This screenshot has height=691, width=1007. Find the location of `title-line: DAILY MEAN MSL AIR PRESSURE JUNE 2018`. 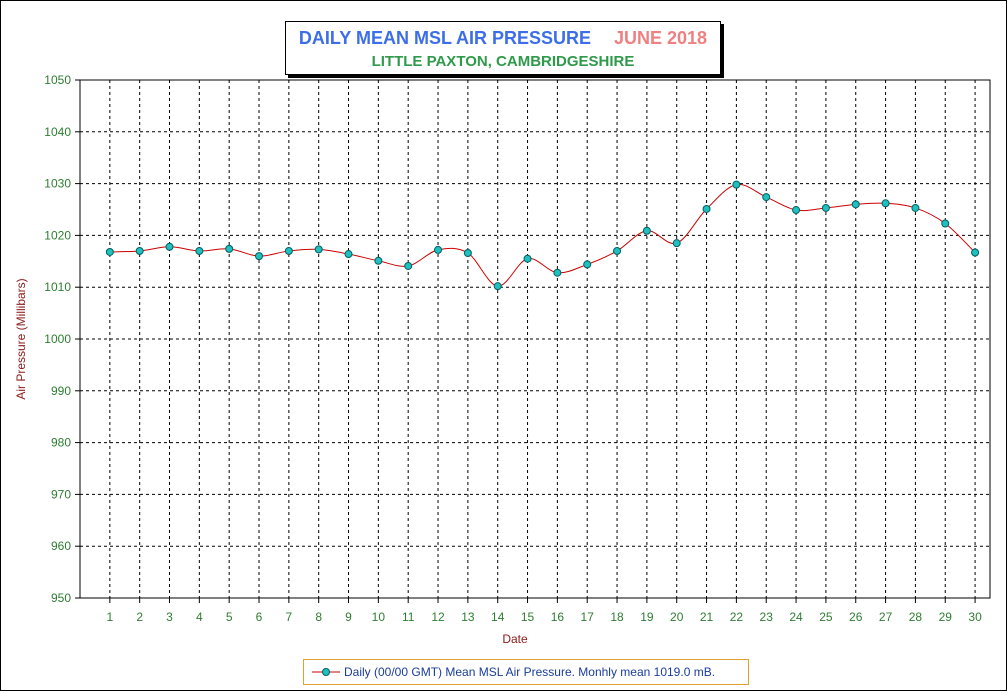

title-line: DAILY MEAN MSL AIR PRESSURE JUNE 2018 is located at coordinates (503, 38).